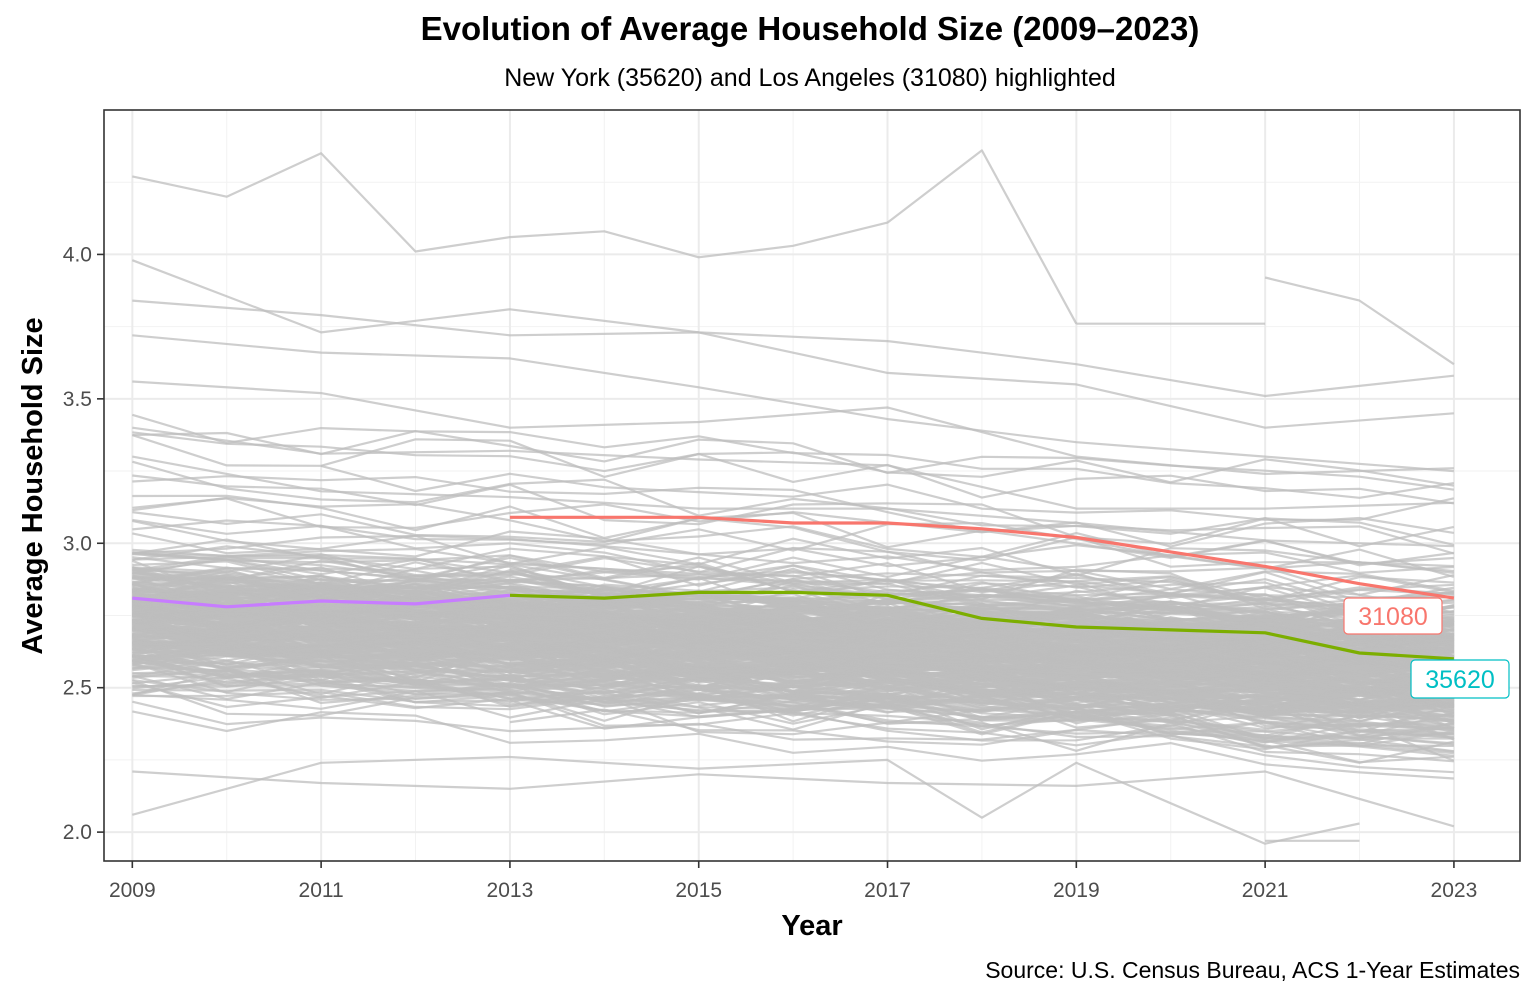  What do you see at coordinates (1454, 890) in the screenshot?
I see `x-tick-label: 2023` at bounding box center [1454, 890].